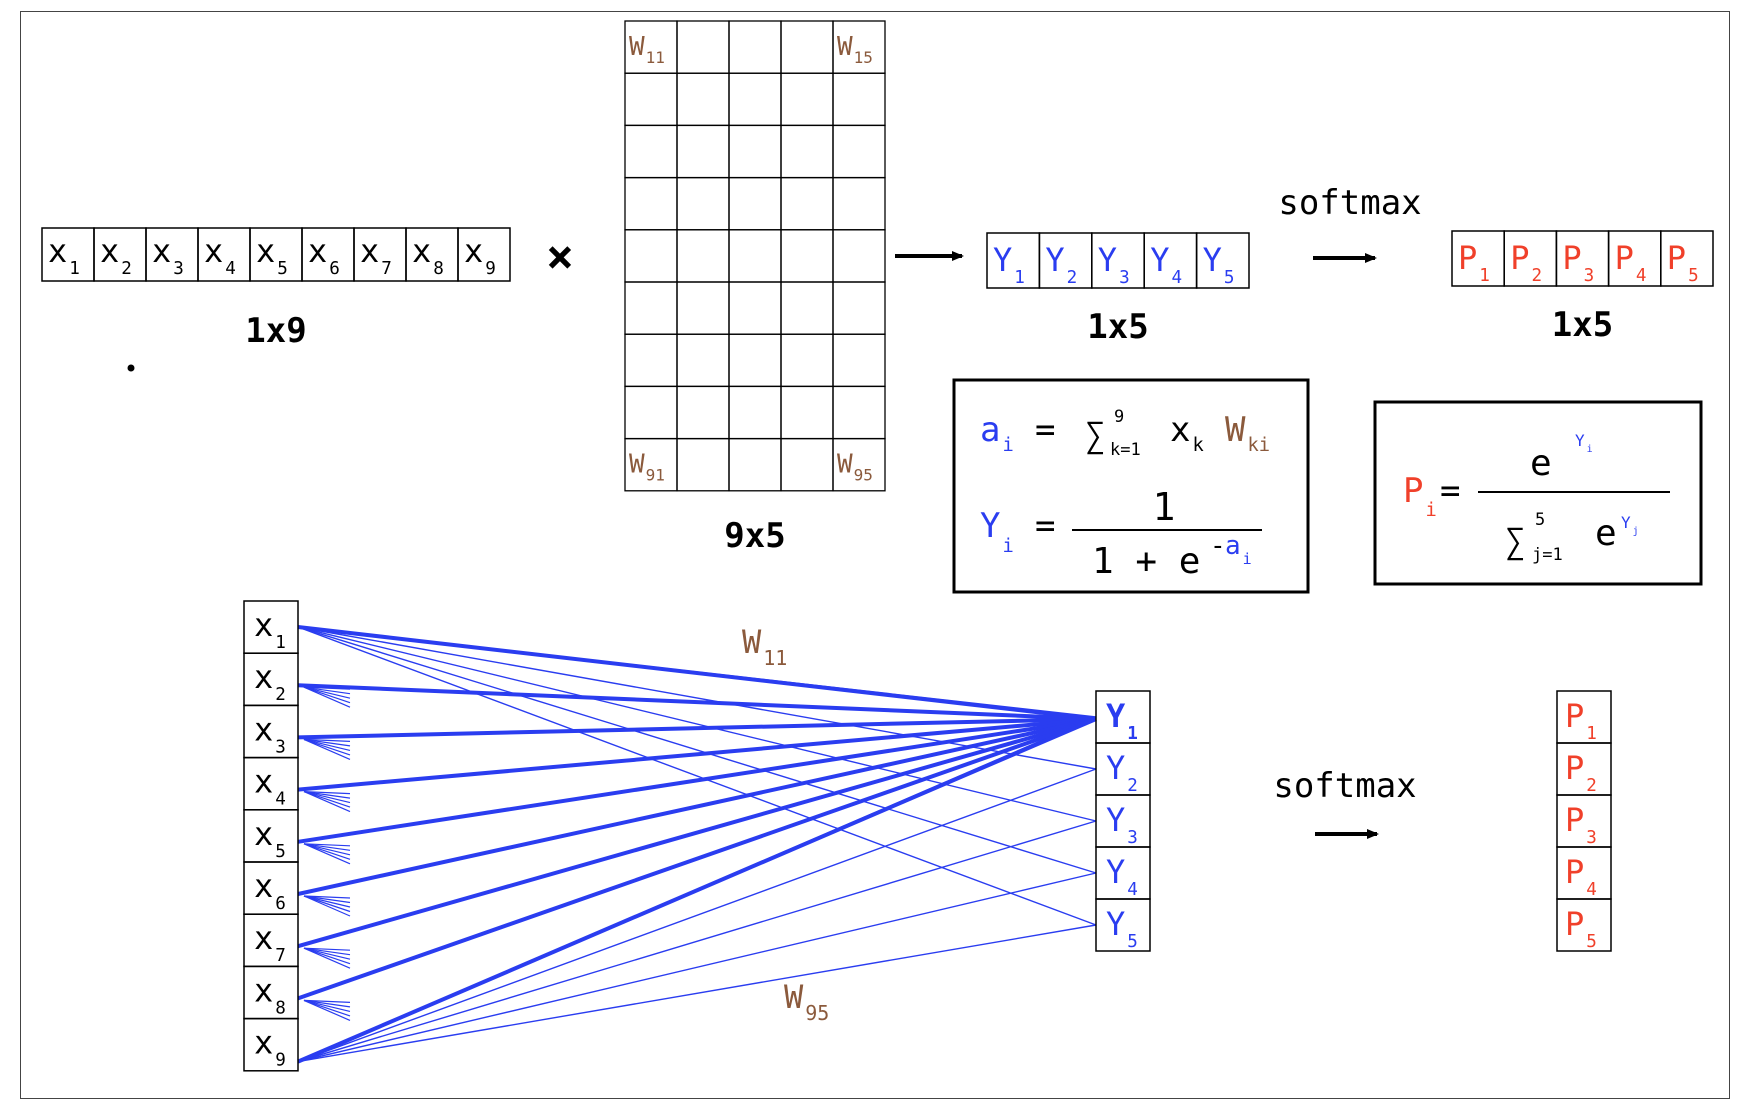  Describe the element at coordinates (560, 256) in the screenshot. I see `times-symbol: ×` at that location.